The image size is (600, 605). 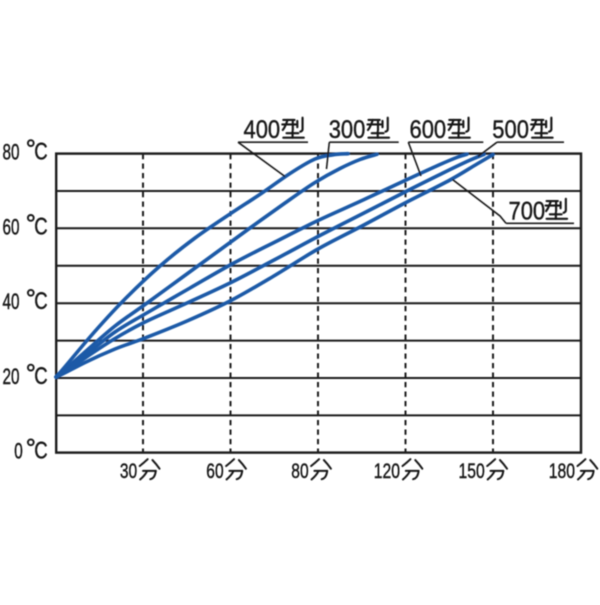 I want to click on svg-text: 600, so click(x=428, y=130).